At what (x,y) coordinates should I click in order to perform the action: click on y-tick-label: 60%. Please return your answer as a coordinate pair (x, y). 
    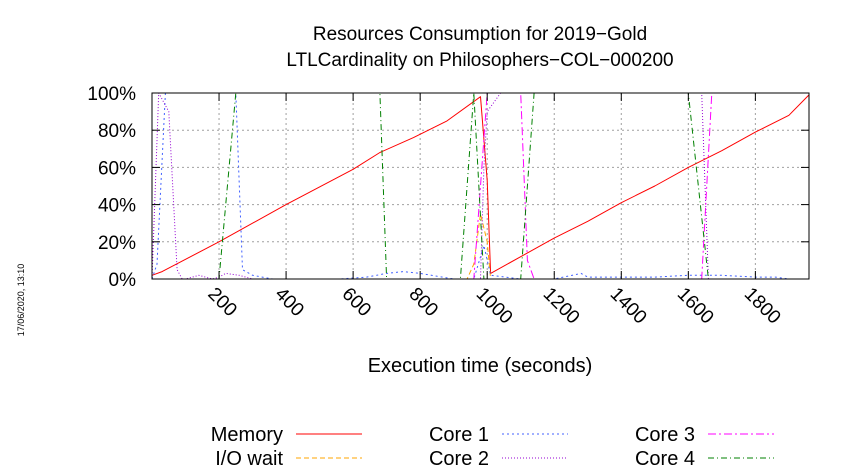
    Looking at the image, I should click on (117, 168).